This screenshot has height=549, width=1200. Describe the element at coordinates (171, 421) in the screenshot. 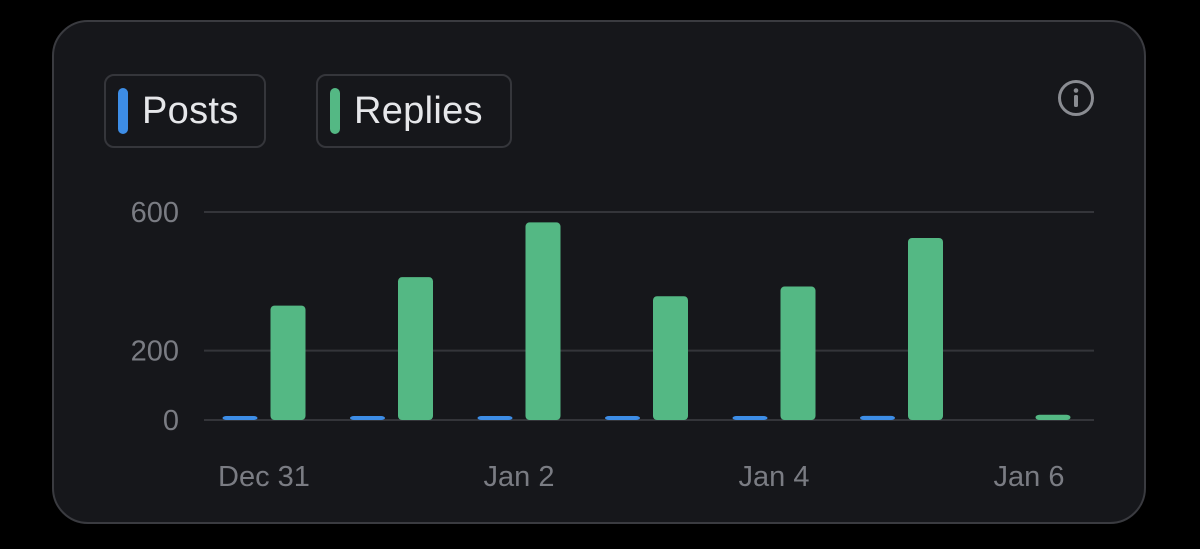

I see `y-tick-label-0: 0` at that location.